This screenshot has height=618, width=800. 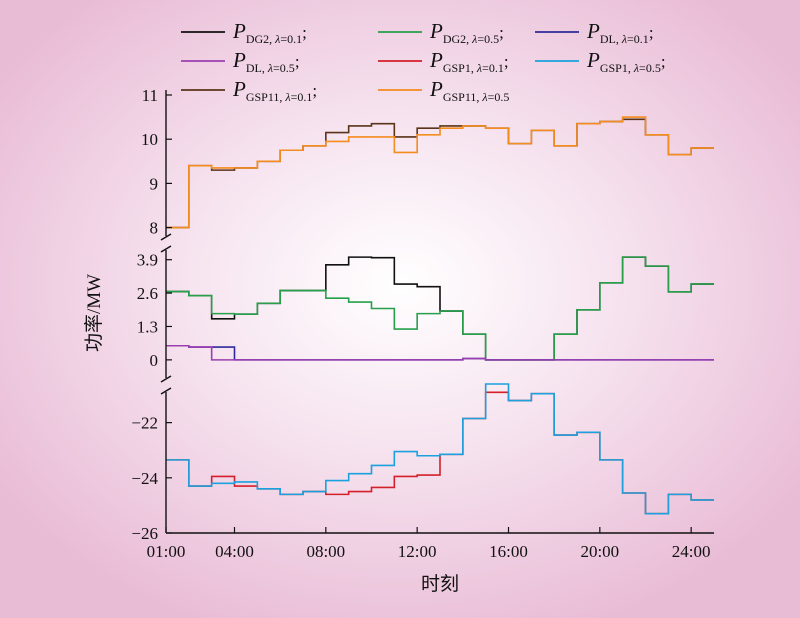 What do you see at coordinates (234, 551) in the screenshot?
I see `x-tick-label: 04:00` at bounding box center [234, 551].